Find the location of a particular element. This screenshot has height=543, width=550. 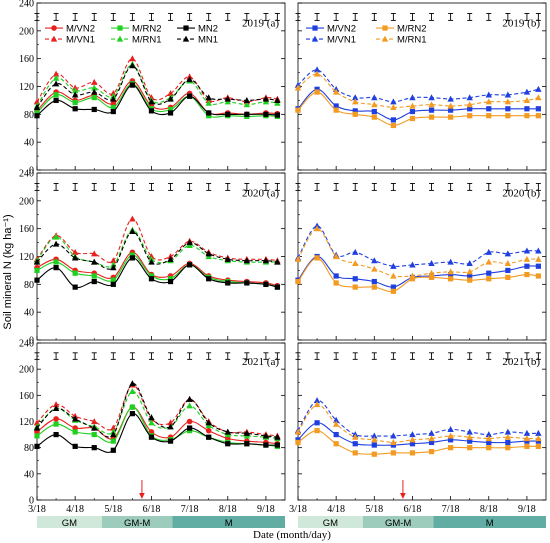

stage-band-gm is located at coordinates (69, 522).